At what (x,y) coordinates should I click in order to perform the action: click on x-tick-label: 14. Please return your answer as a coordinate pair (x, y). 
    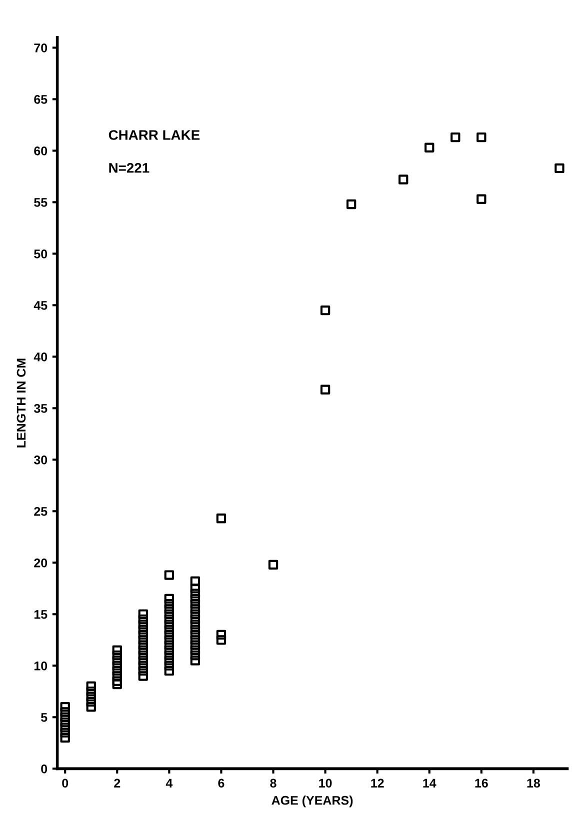
    Looking at the image, I should click on (429, 783).